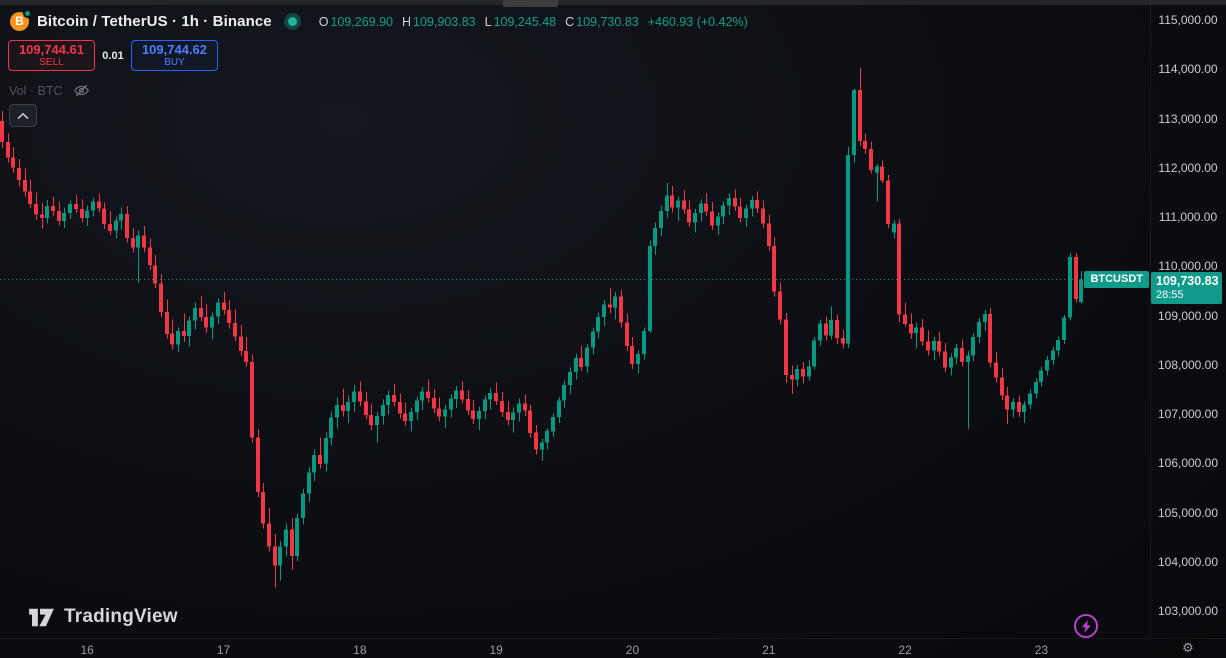 This screenshot has width=1226, height=658. Describe the element at coordinates (769, 650) in the screenshot. I see `time-tick-label: 21` at that location.